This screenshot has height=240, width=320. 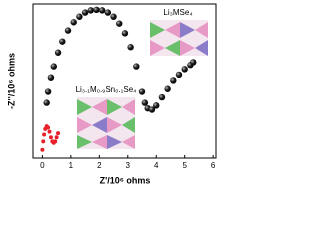 I want to click on annotation: Li₃.₁M₀.₉Sn₀.₁Se₄, so click(x=106, y=89).